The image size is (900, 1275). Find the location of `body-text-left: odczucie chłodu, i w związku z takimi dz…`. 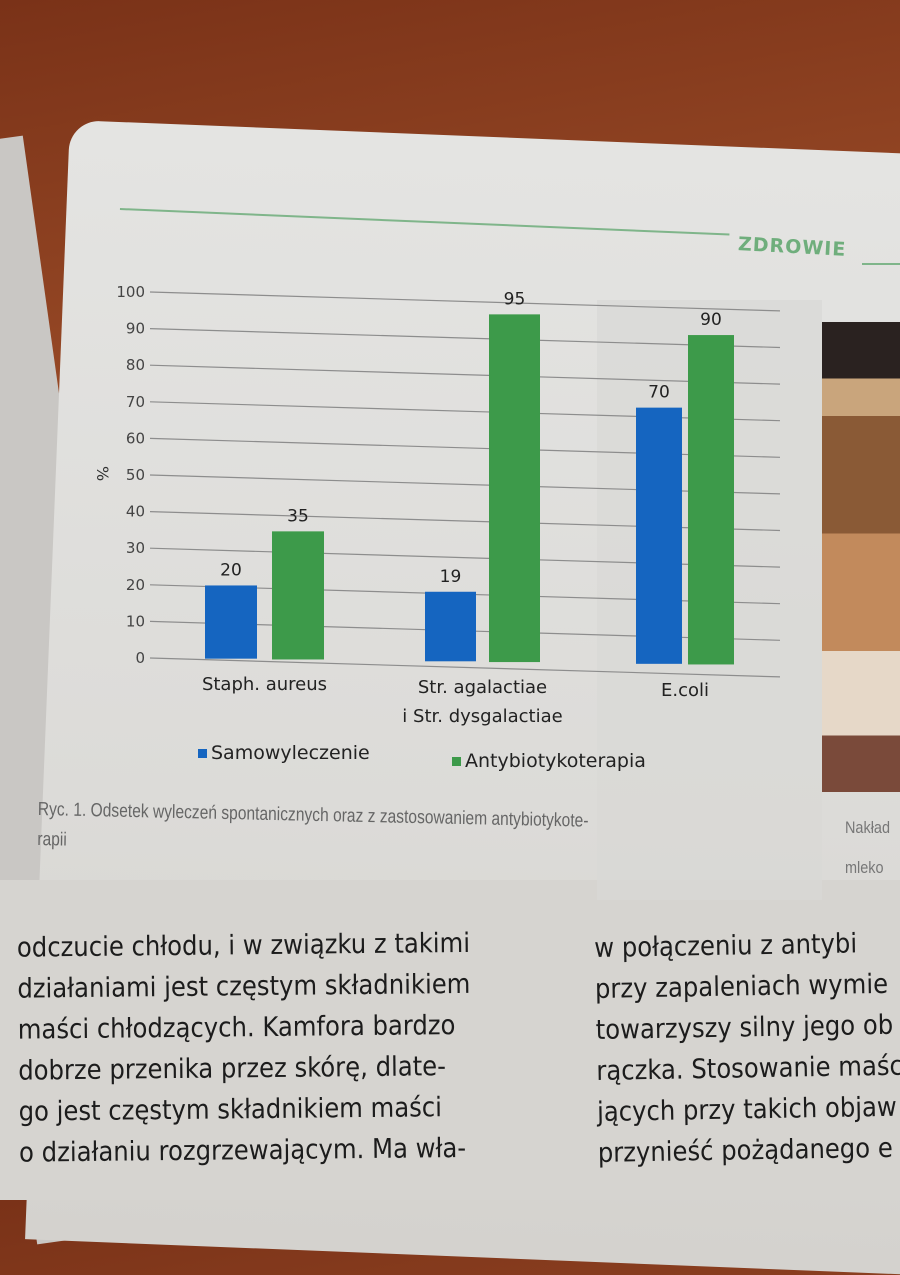

body-text-left: odczucie chłodu, i w związku z takimi dz… is located at coordinates (270, 1047).